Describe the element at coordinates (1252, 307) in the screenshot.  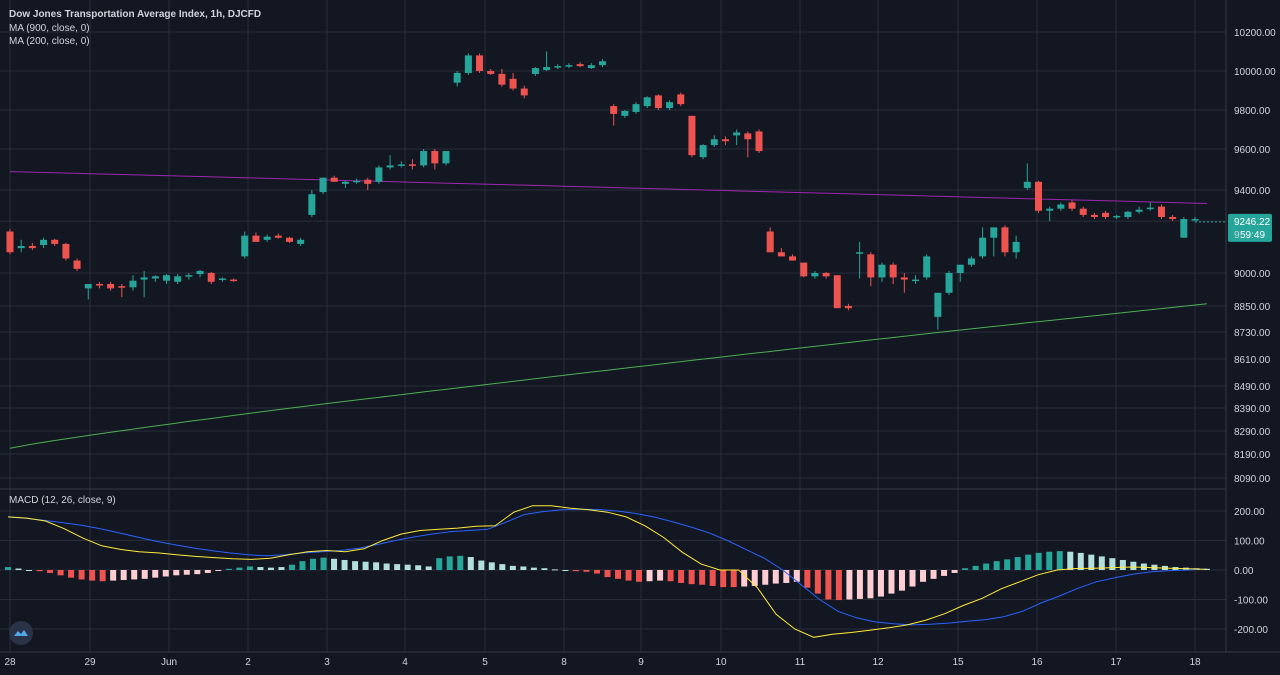
I see `y-tick-label: 8850.00` at that location.